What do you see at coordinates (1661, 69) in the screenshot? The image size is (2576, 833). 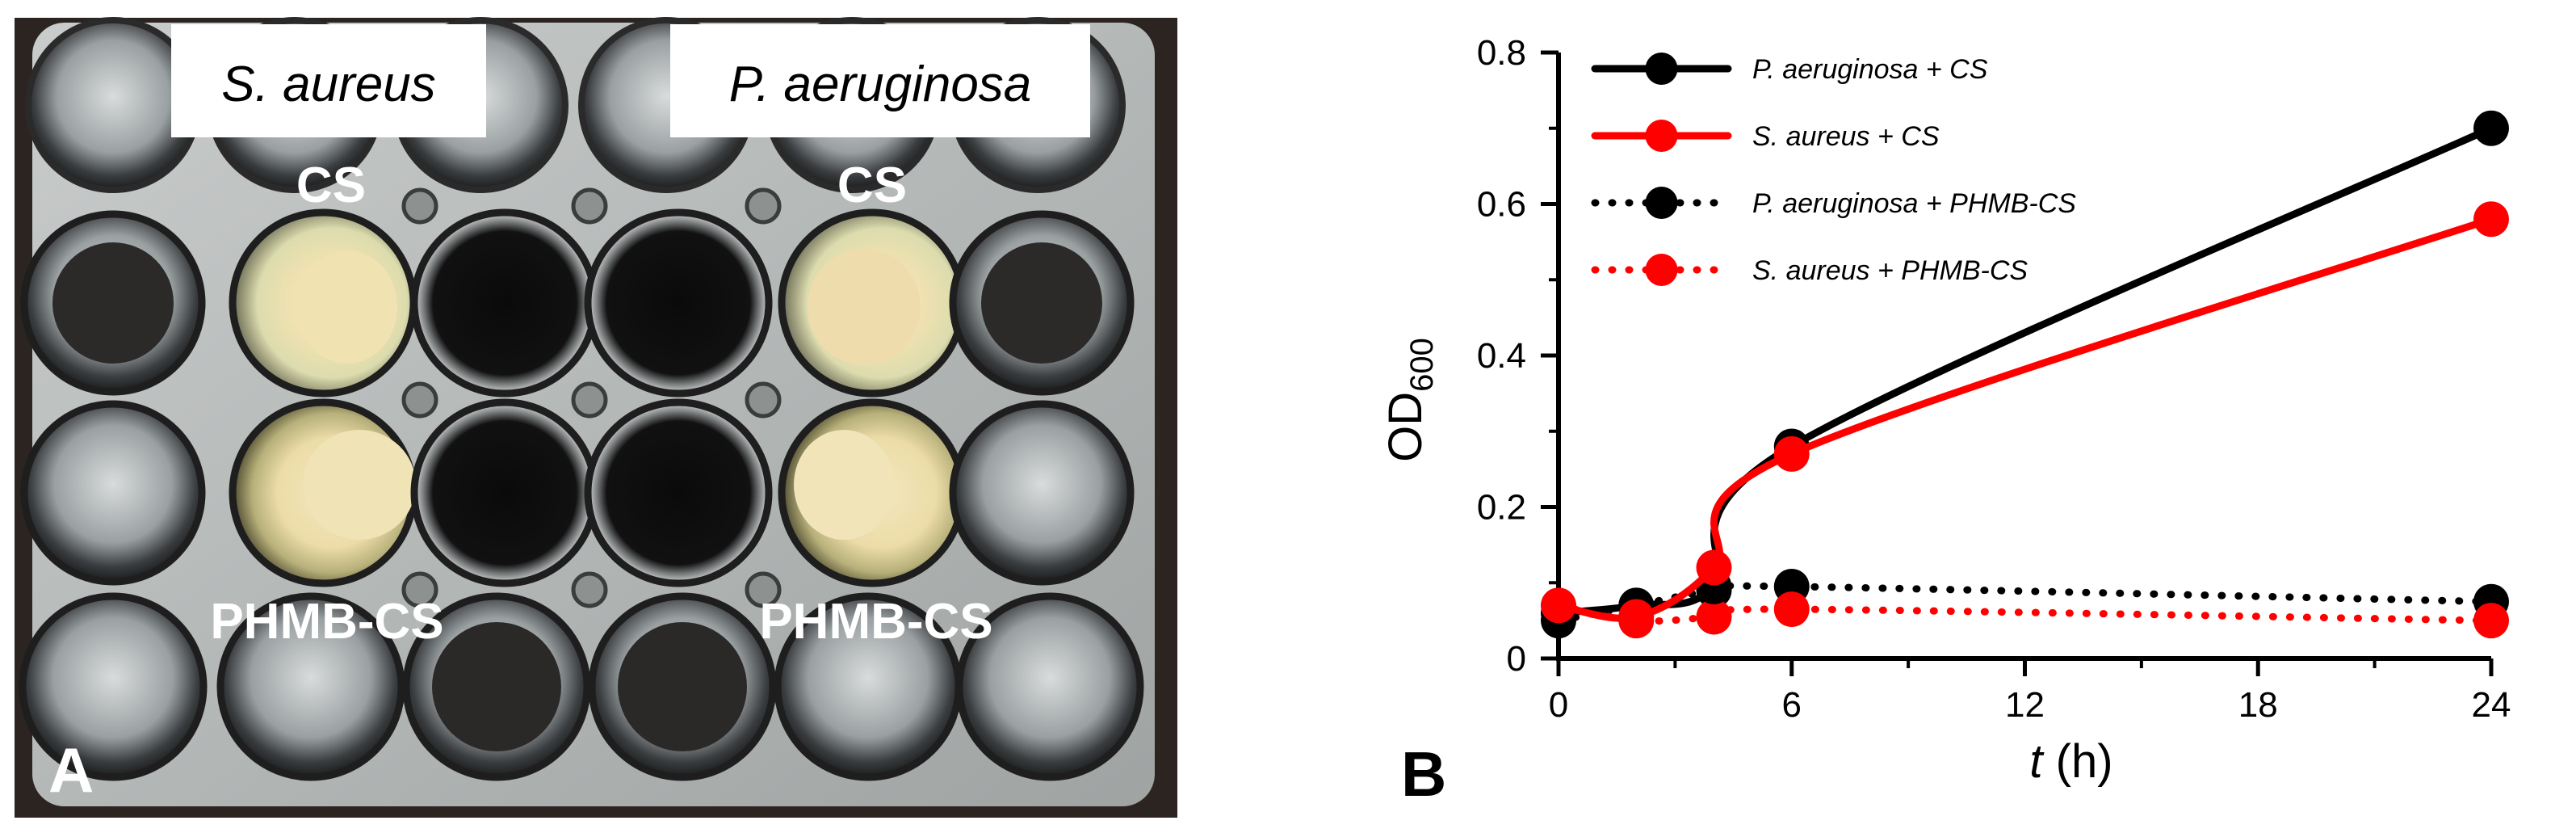 I see `legend-marker-p-aeruginosa-cs` at bounding box center [1661, 69].